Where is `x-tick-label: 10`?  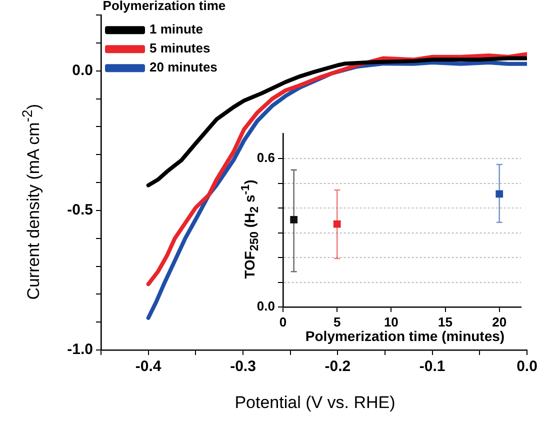
x-tick-label: 10 is located at coordinates (391, 322).